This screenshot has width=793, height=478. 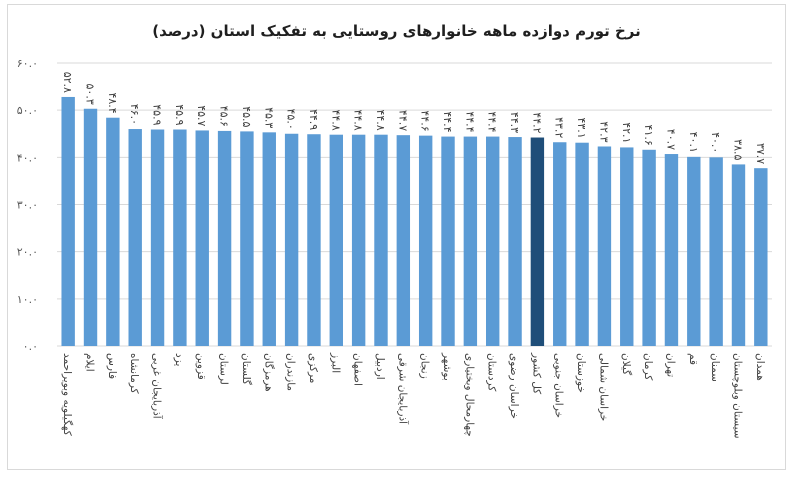 What do you see at coordinates (603, 131) in the screenshot?
I see `bar-value-label: ۴۲.۳` at bounding box center [603, 131].